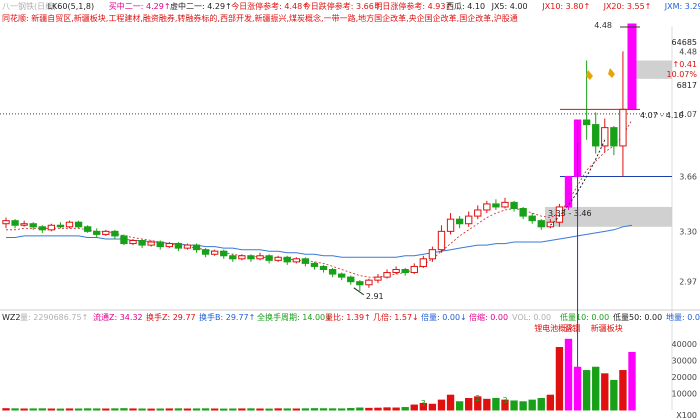  Describe the element at coordinates (29, 6) in the screenshot. I see `indicator-value: 八一钢铁(日线)` at that location.